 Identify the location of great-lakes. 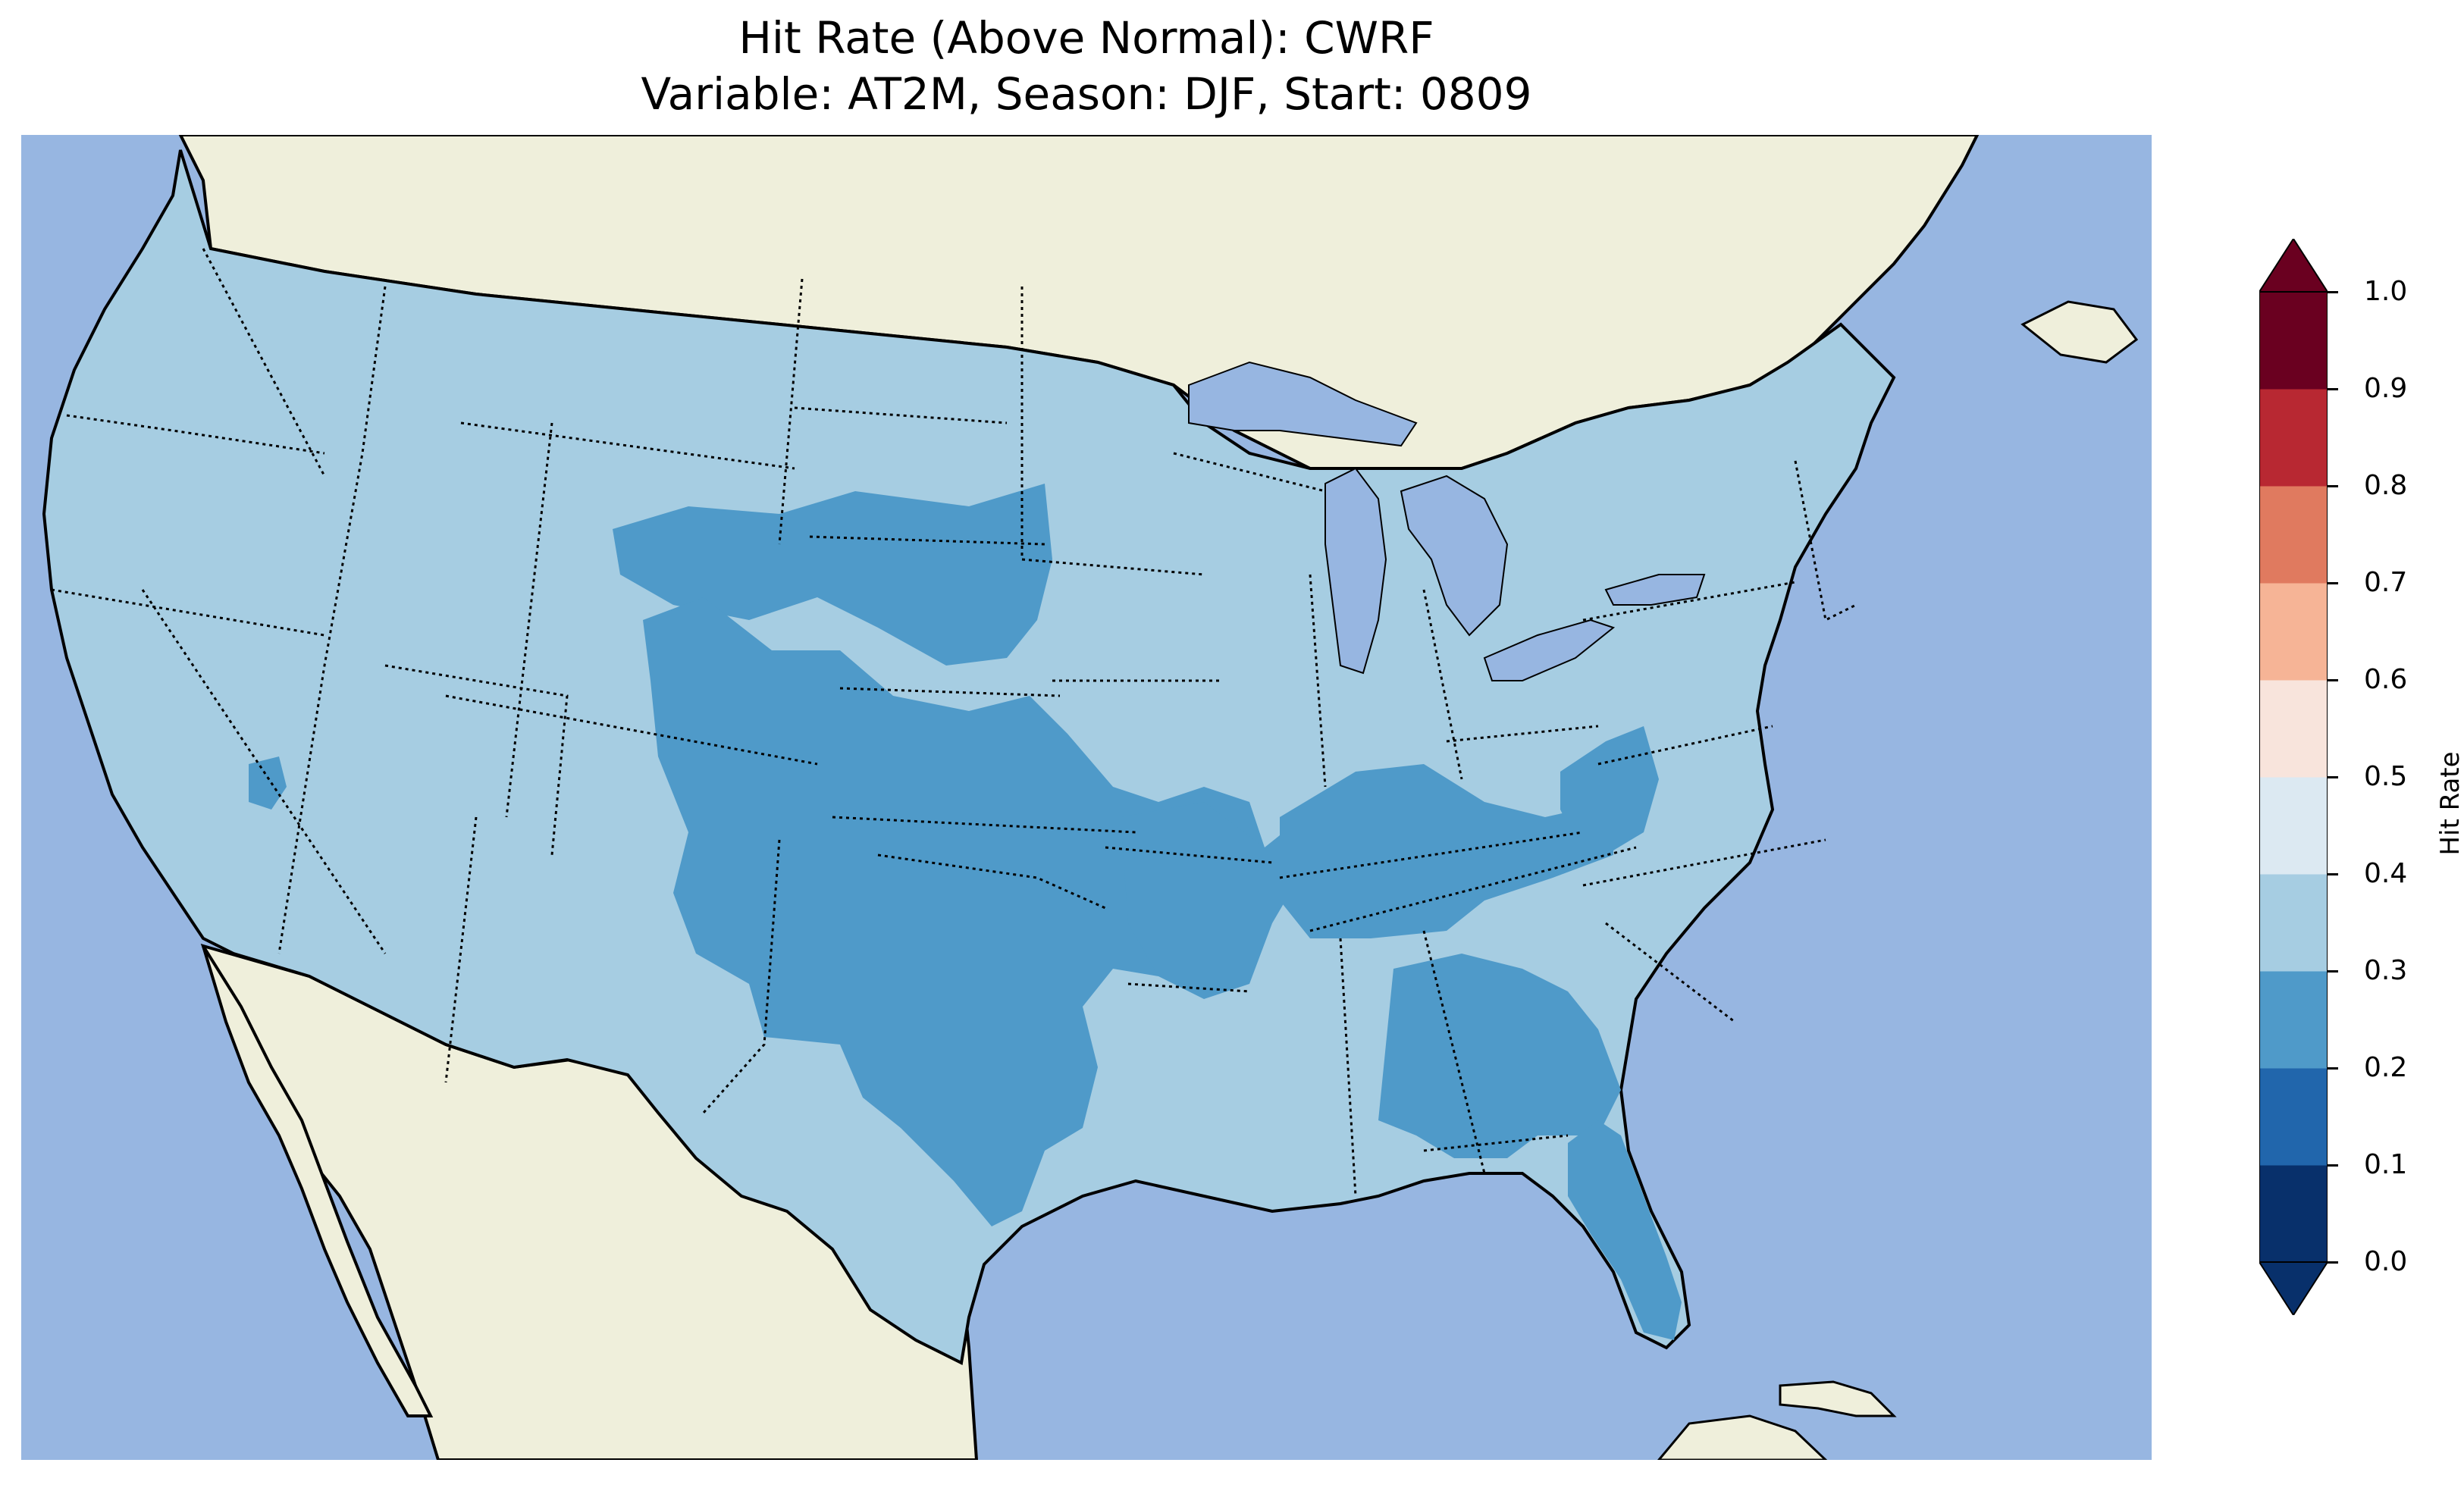
(1447, 521).